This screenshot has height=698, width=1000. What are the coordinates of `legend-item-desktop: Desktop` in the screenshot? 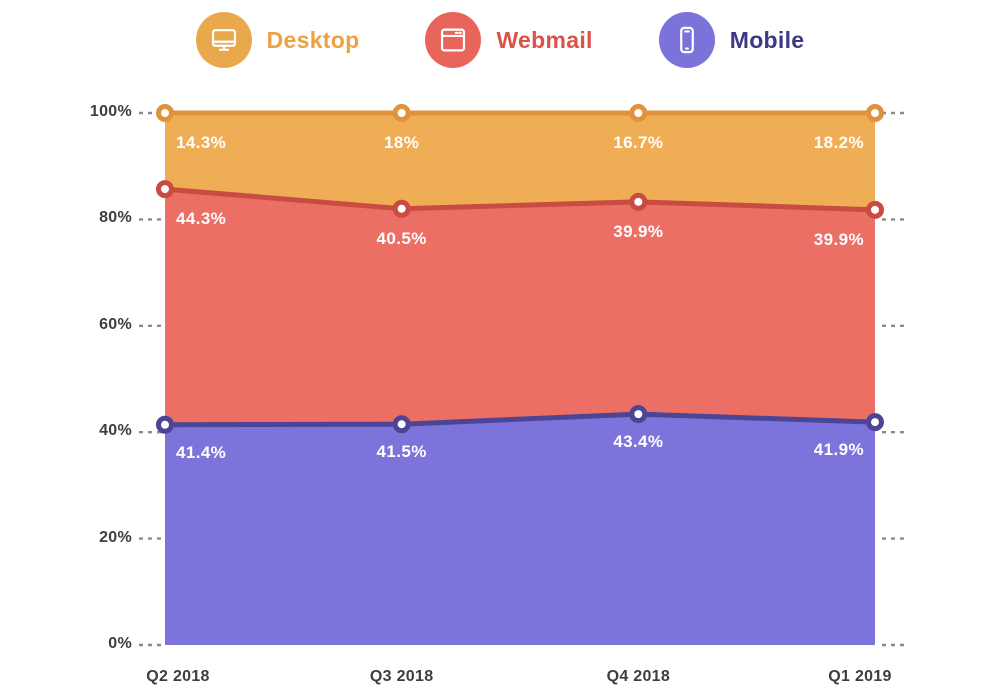 It's located at (277, 40).